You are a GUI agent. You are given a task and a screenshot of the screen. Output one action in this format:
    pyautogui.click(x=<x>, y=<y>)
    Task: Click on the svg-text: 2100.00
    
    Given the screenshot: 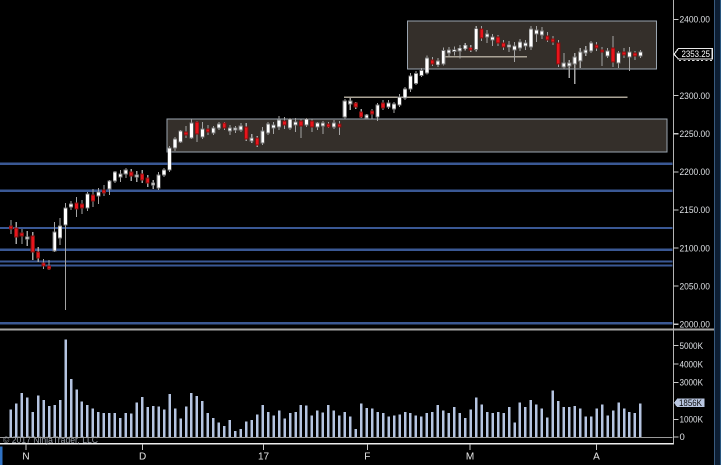 What is the action you would take?
    pyautogui.click(x=695, y=248)
    